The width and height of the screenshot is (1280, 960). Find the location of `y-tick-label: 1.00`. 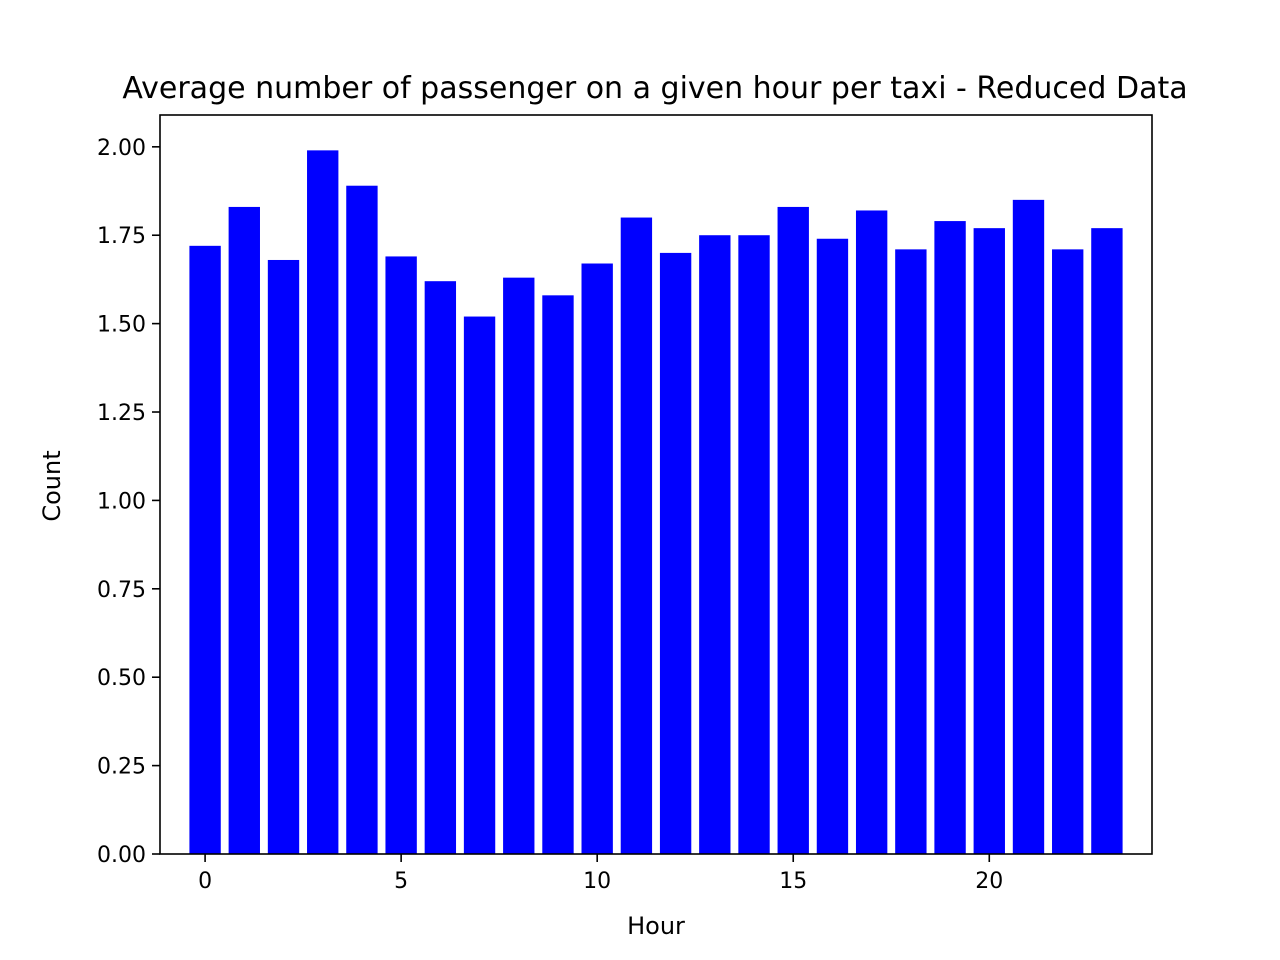

y-tick-label: 1.00 is located at coordinates (121, 501).